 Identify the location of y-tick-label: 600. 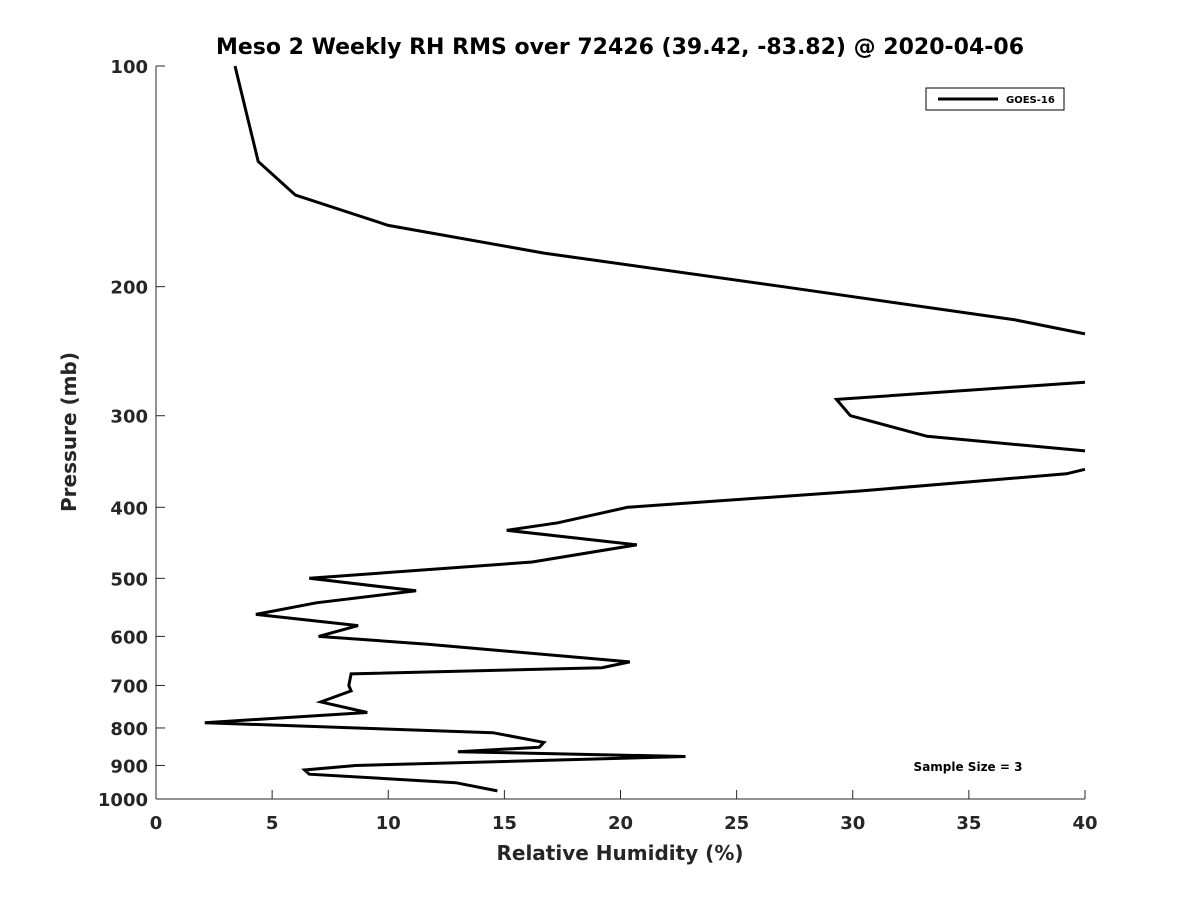
(129, 637).